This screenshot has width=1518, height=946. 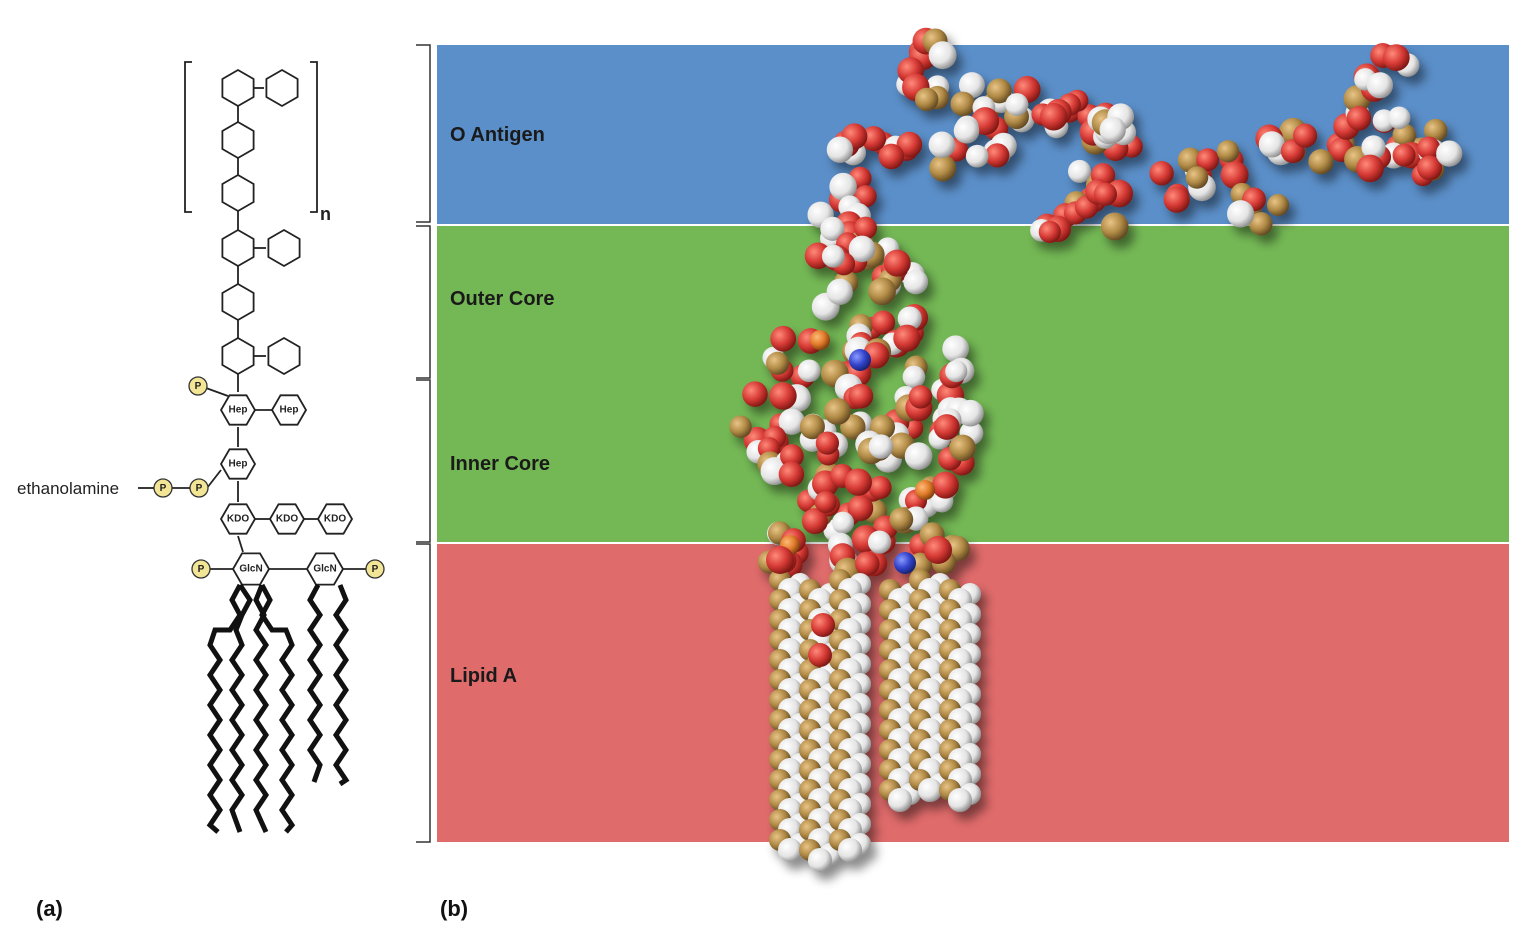 What do you see at coordinates (199, 488) in the screenshot?
I see `phosphate-hep3-a-text: P` at bounding box center [199, 488].